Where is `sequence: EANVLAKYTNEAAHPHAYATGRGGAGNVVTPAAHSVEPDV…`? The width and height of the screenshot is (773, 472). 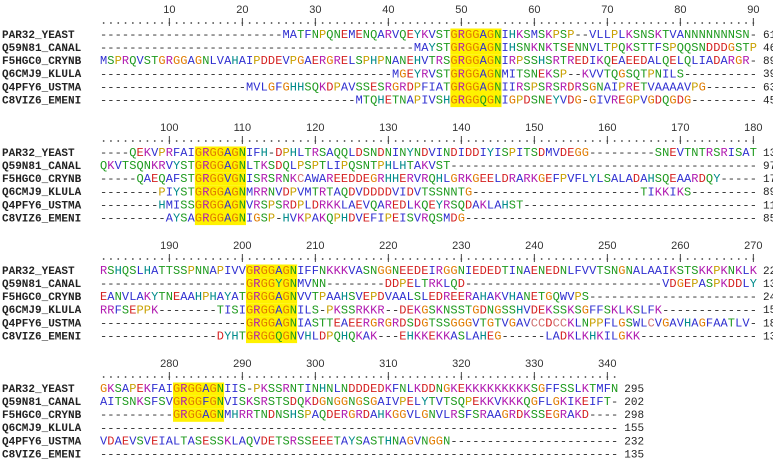 sequence: EANVLAKYTNEAAHPHAYATGRGGAGNVVTPAAHSVEPDV… is located at coordinates (428, 297).